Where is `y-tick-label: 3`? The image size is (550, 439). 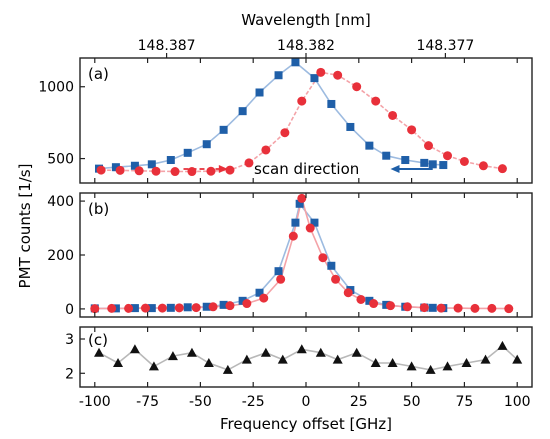 y-tick-label: 3 is located at coordinates (69, 340).